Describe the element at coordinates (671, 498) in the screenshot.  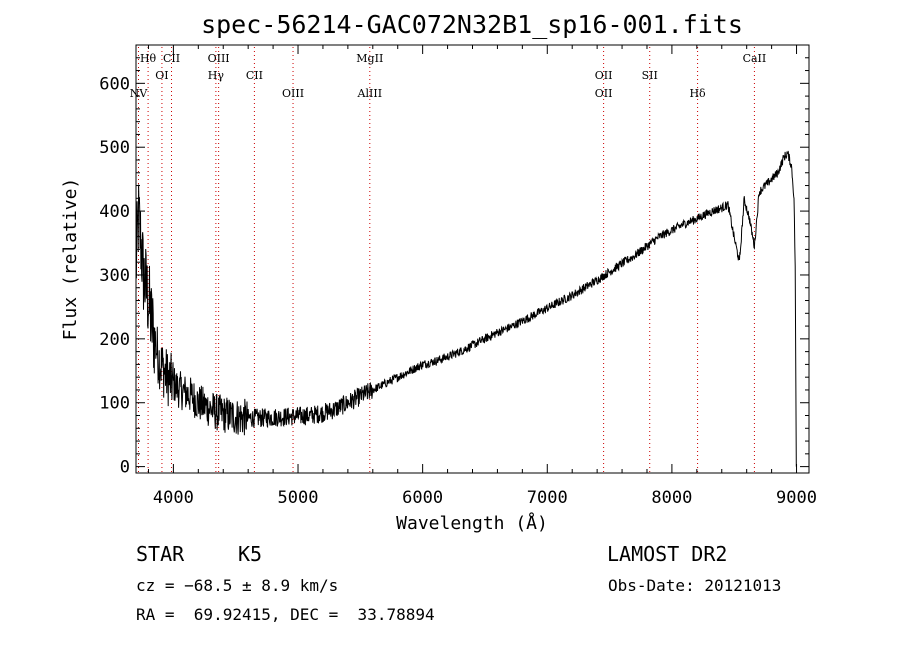
I see `x-tick-label: 8000` at that location.